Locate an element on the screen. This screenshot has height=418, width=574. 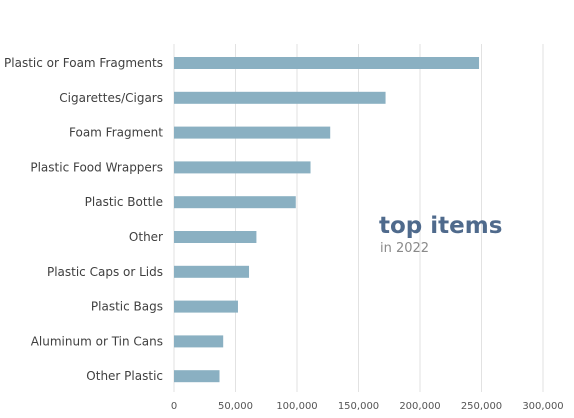
category-label: Plastic Caps or Lids is located at coordinates (105, 272).